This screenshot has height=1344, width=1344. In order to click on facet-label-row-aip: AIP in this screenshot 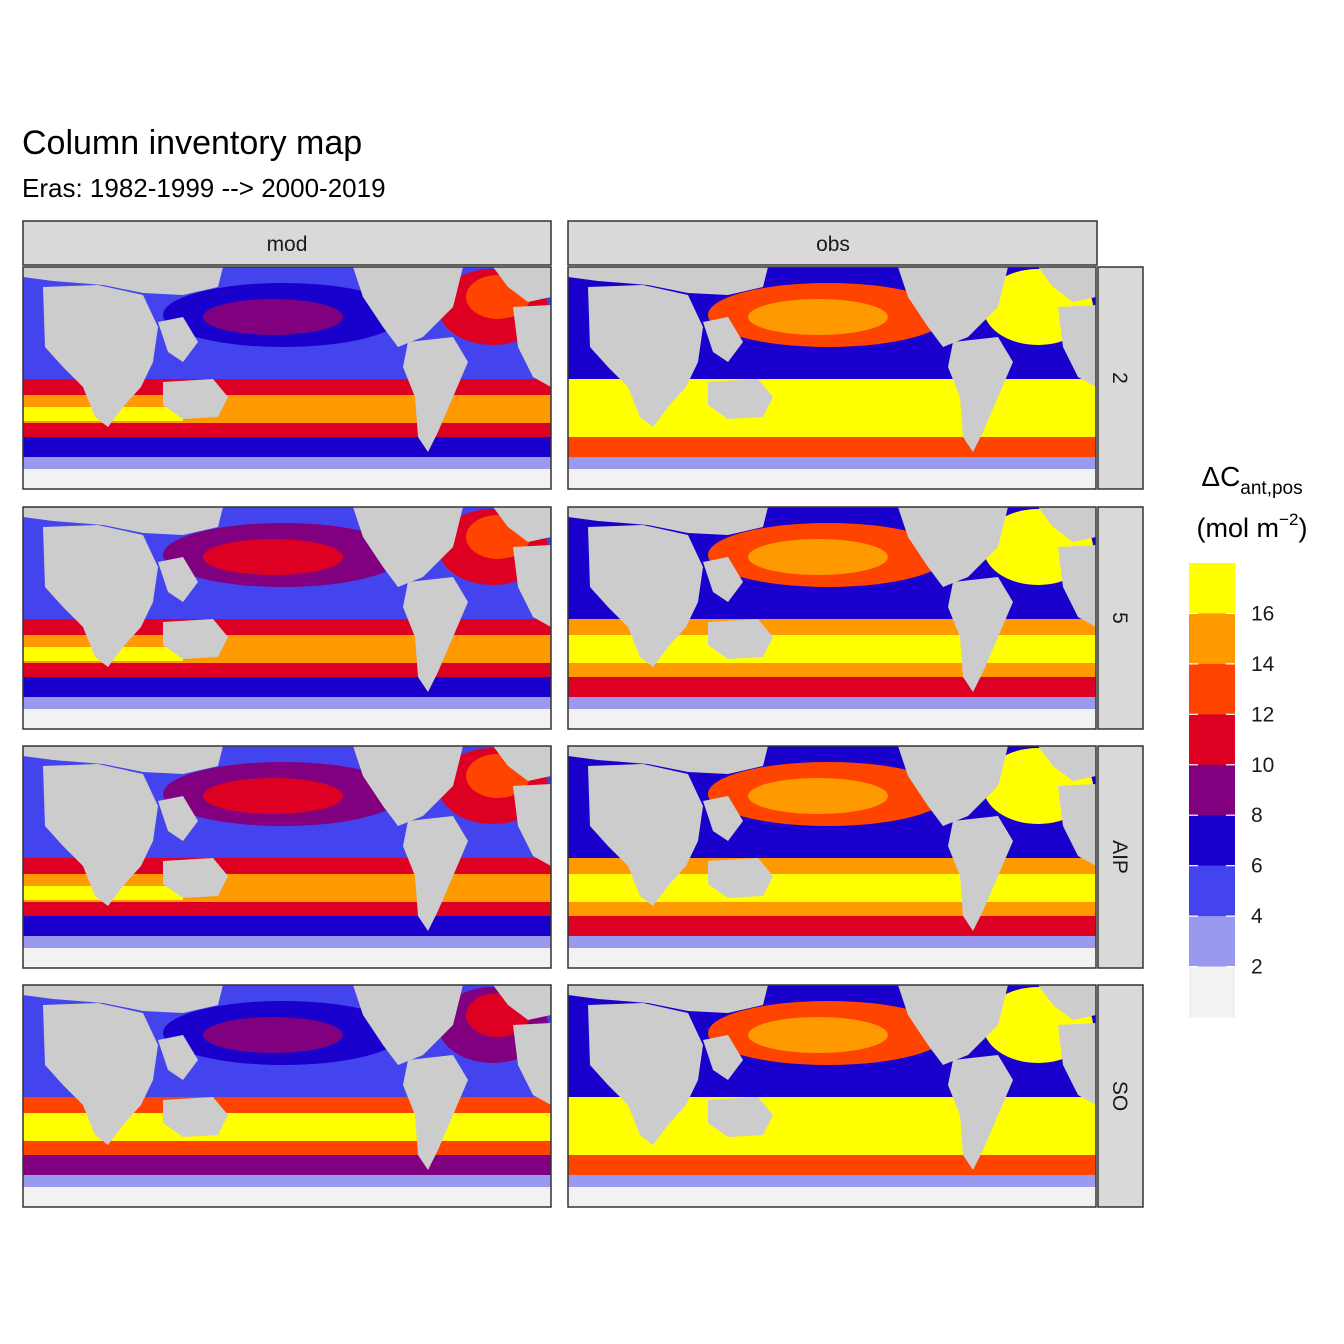, I will do `click(1119, 857)`.